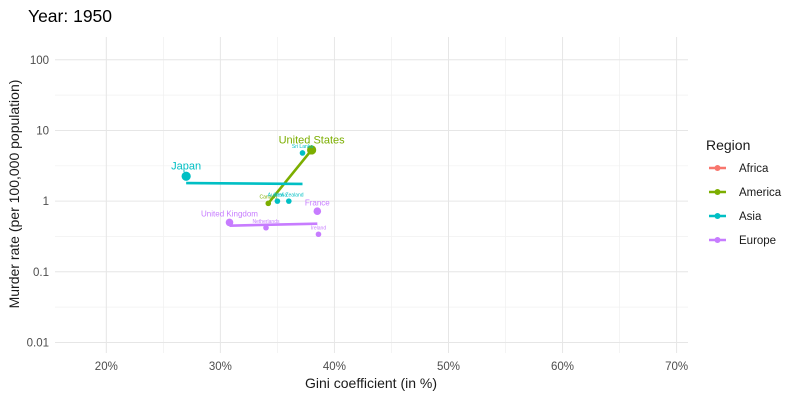 This screenshot has height=405, width=800. Describe the element at coordinates (745, 205) in the screenshot. I see `legend-items: Africa America Asia Europe` at that location.